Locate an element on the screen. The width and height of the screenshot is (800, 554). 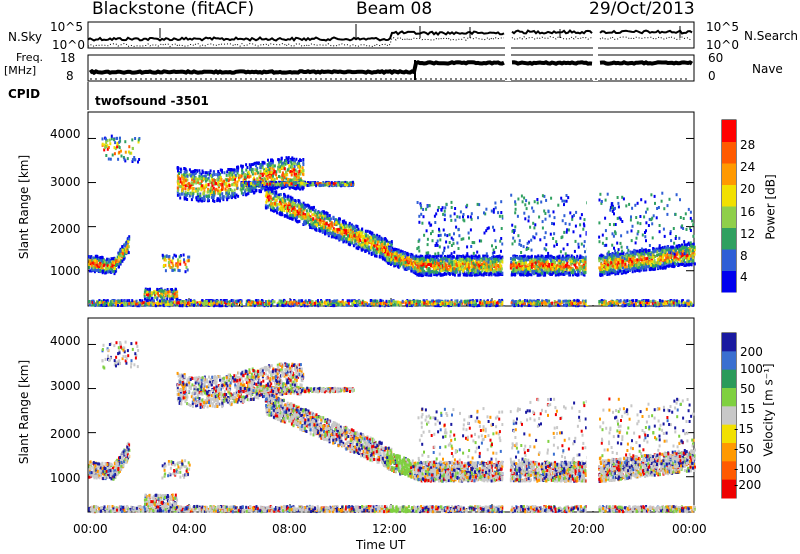
power-cell-1932 is located at coordinates (313, 184).